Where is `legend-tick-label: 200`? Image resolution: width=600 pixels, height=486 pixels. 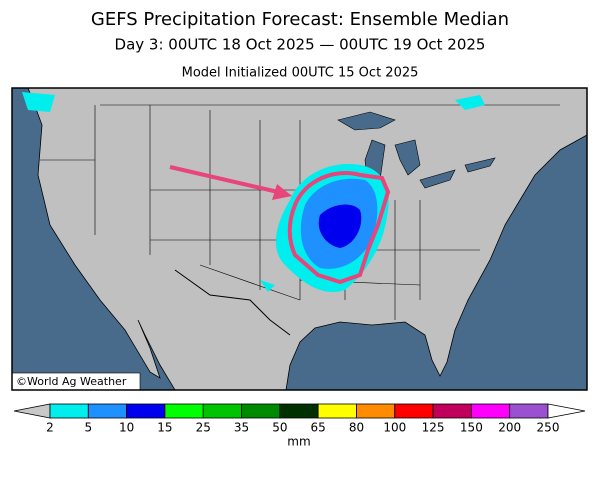
legend-tick-label: 200 is located at coordinates (509, 428).